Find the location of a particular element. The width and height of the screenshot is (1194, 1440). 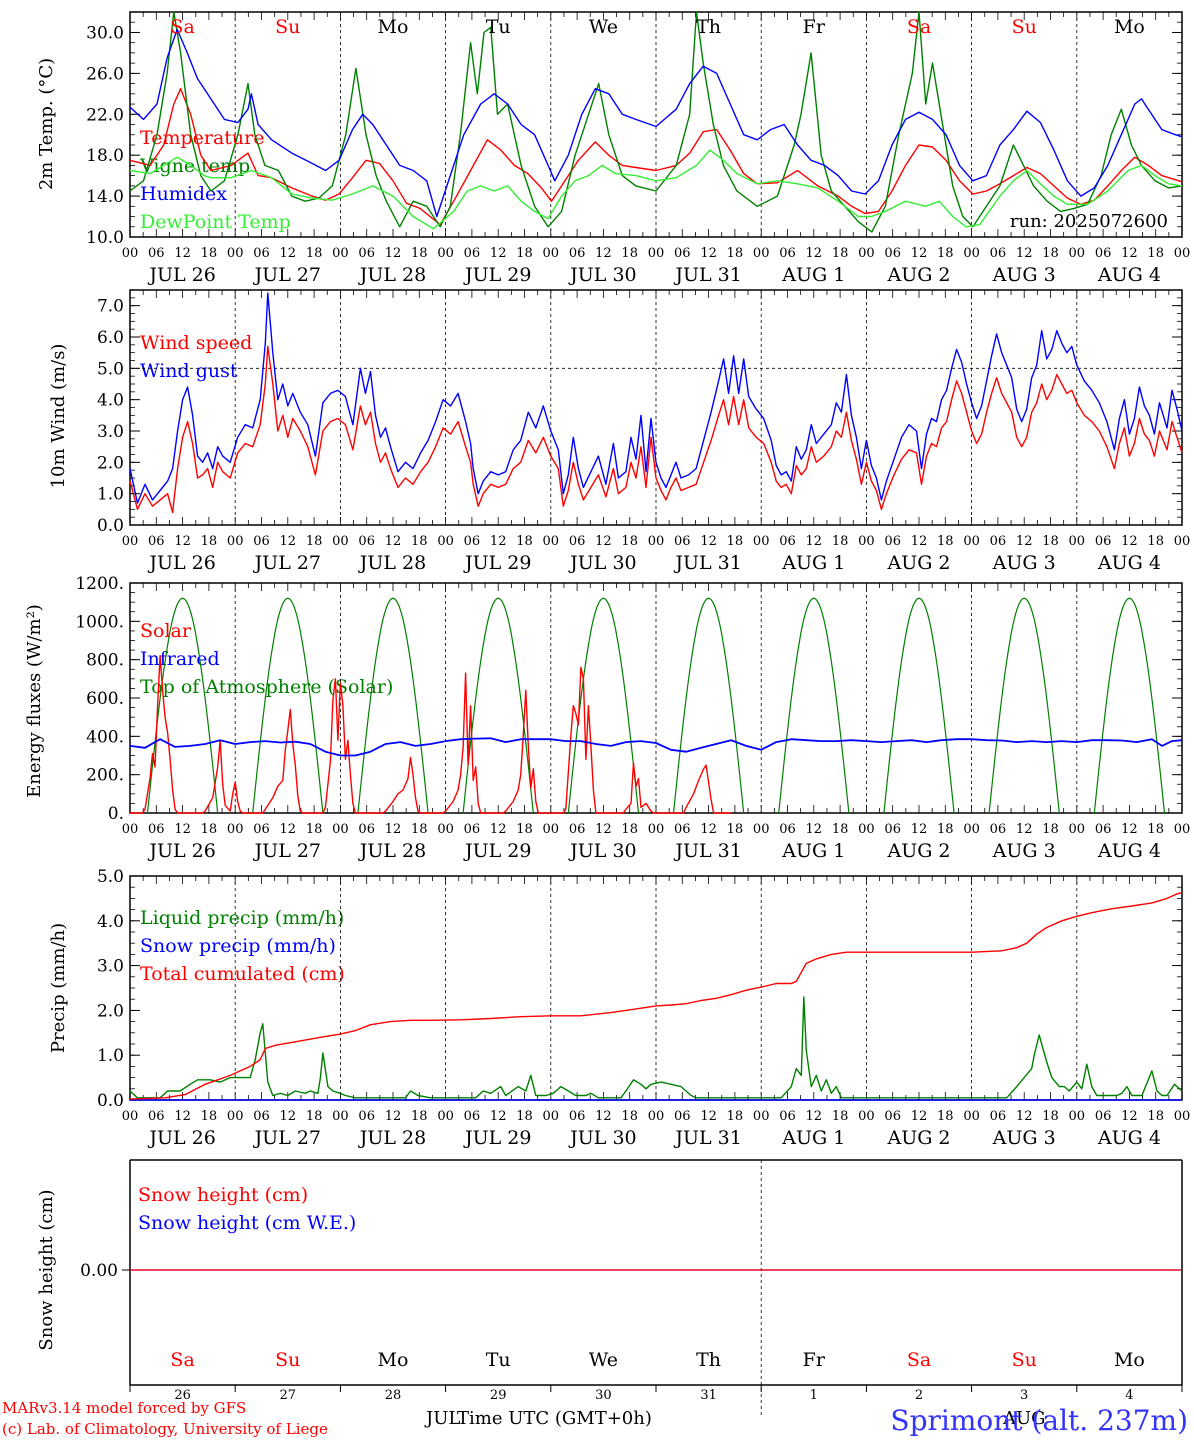

legend-infrared: Infrared is located at coordinates (180, 659).